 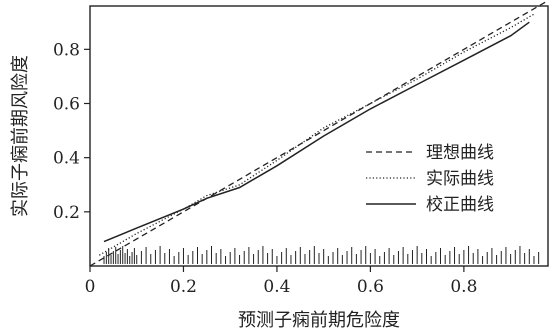 What do you see at coordinates (20, 136) in the screenshot?
I see `y-axis-title: 实际子痫前期风险度` at bounding box center [20, 136].